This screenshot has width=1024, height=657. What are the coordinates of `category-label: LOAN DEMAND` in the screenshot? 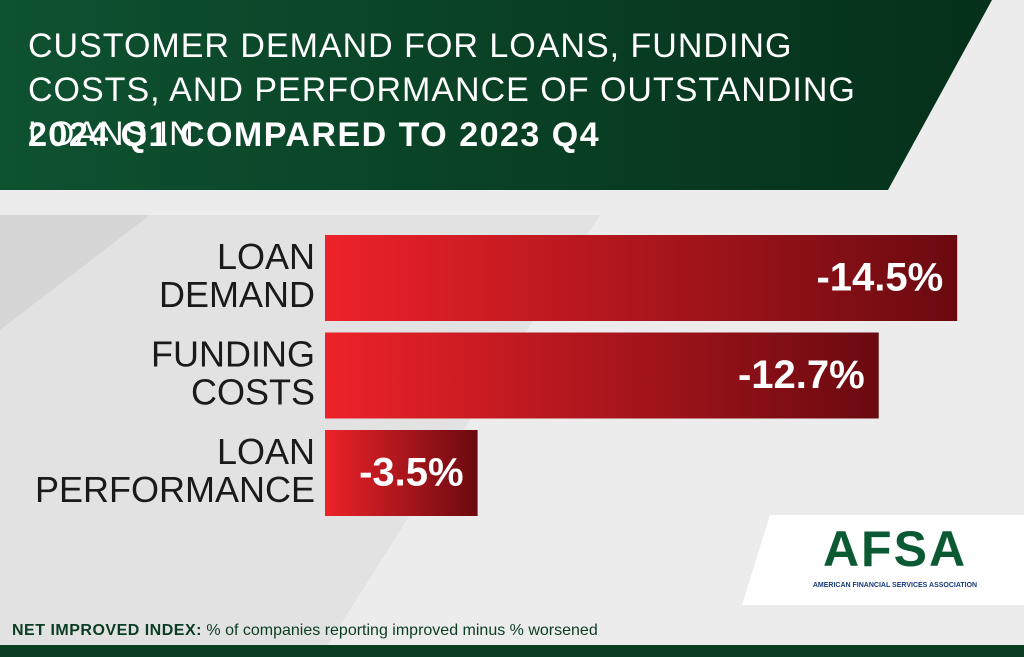 It's located at (237, 275).